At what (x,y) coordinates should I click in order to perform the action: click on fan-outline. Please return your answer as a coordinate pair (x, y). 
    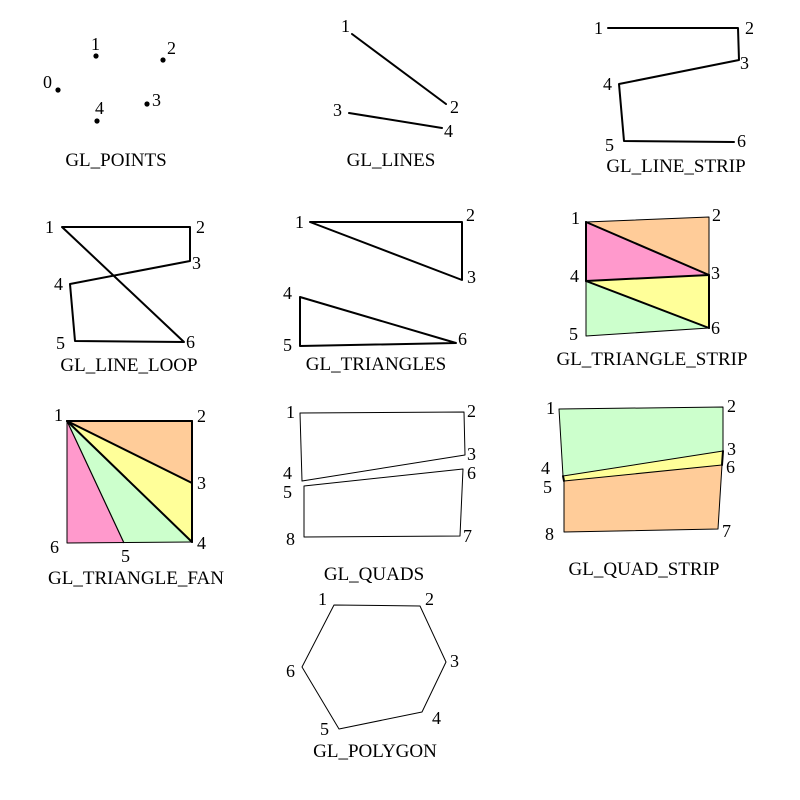
    Looking at the image, I should click on (129, 482).